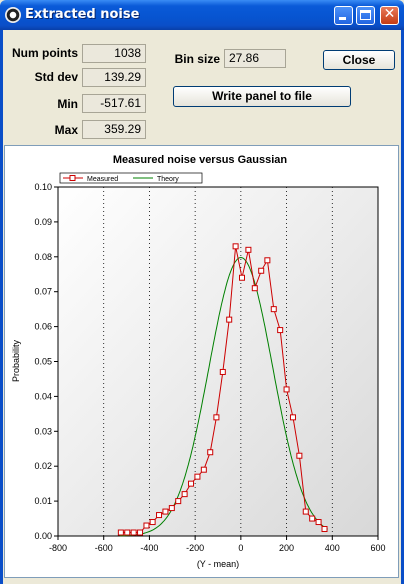  I want to click on window-frame-right, so click(402, 307).